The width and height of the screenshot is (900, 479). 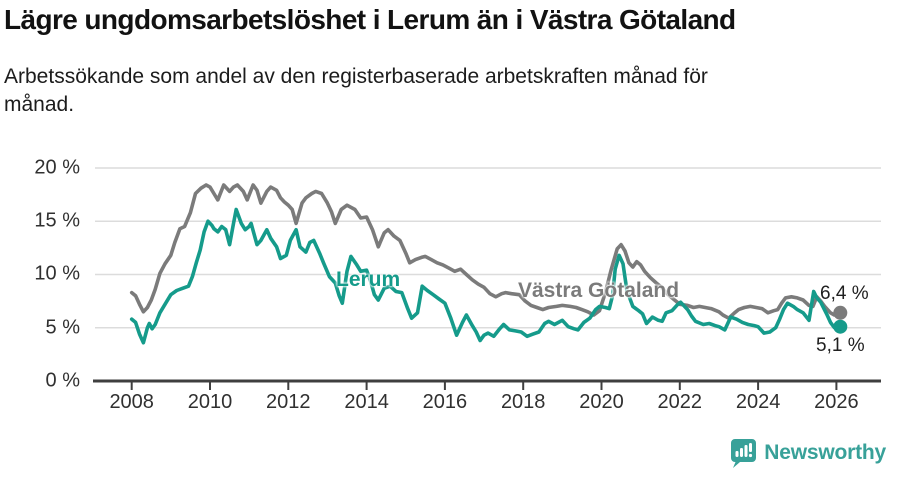 What do you see at coordinates (57, 167) in the screenshot?
I see `y-tick-label-20: 20 %` at bounding box center [57, 167].